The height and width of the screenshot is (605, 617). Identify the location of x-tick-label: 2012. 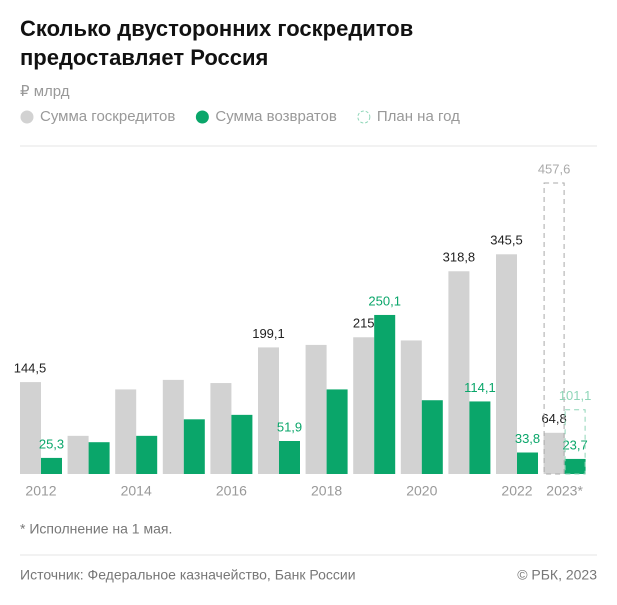
(40, 491).